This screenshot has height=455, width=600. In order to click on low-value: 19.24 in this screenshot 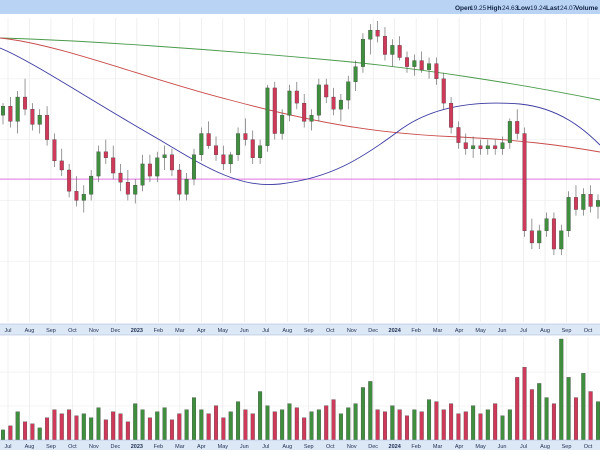, I will do `click(538, 8)`.